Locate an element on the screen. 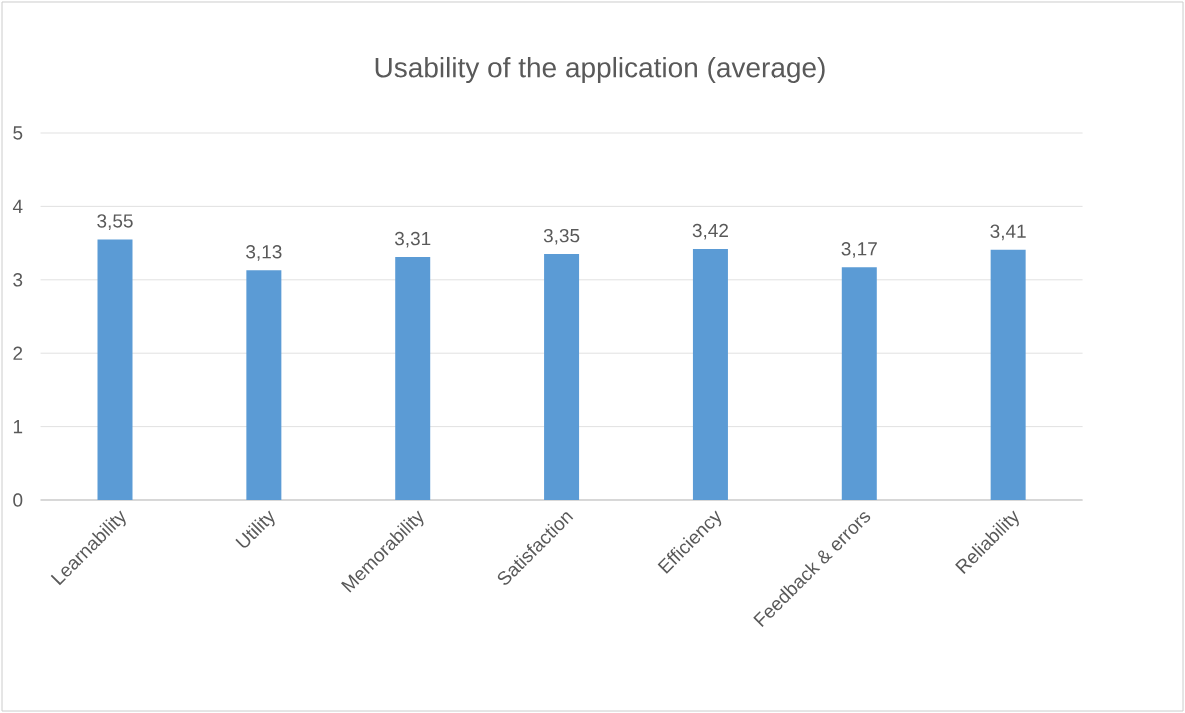 Image resolution: width=1185 pixels, height=713 pixels. data-label: 3,41 is located at coordinates (1008, 232).